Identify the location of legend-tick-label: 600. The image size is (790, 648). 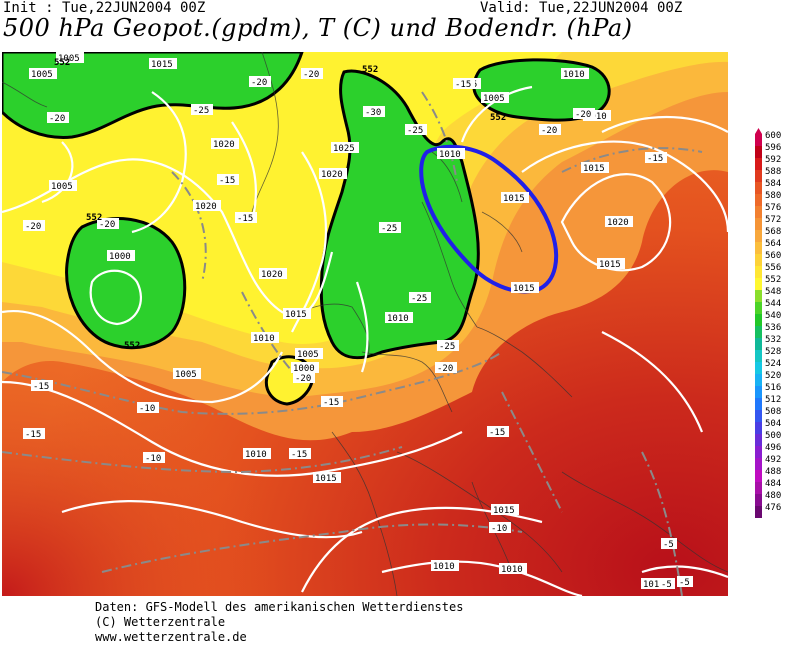
(773, 136).